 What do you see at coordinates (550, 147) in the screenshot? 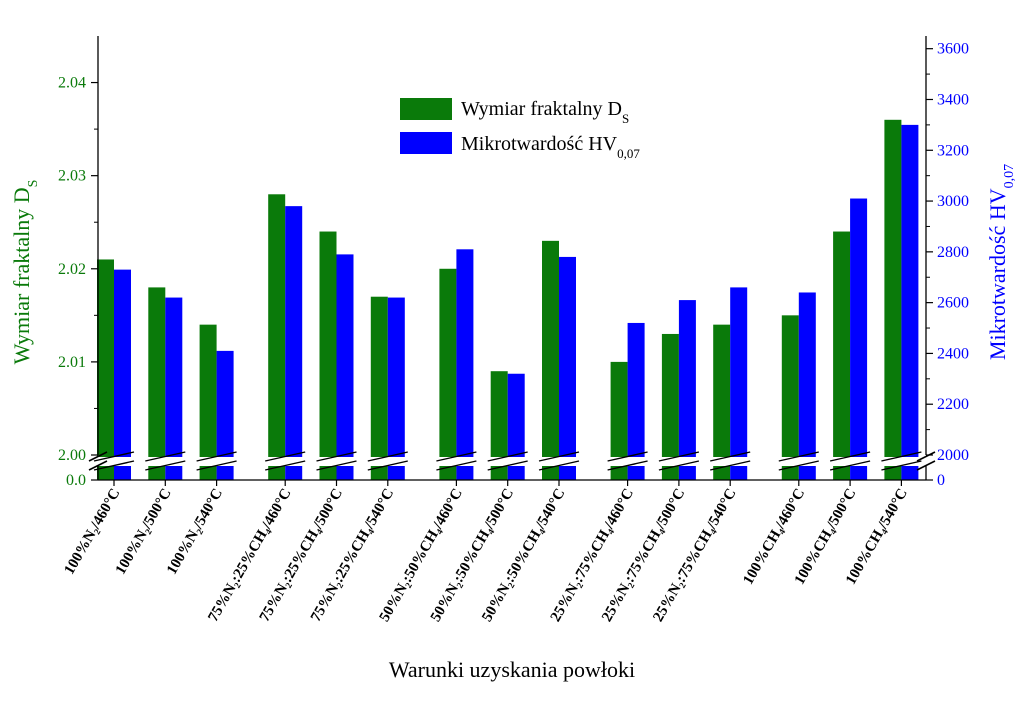
I see `legend-label-hv: Mikrotwardość HV0,07` at bounding box center [550, 147].